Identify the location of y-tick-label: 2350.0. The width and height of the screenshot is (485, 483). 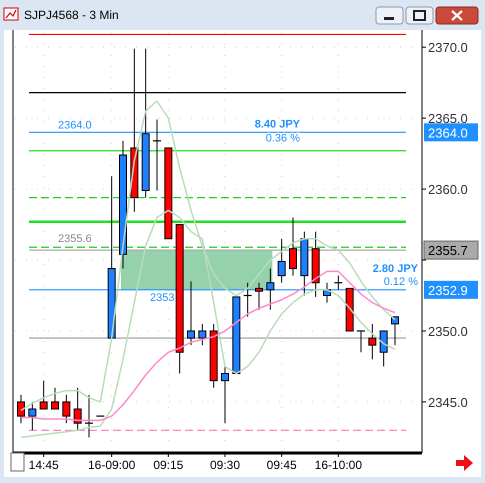
(448, 331).